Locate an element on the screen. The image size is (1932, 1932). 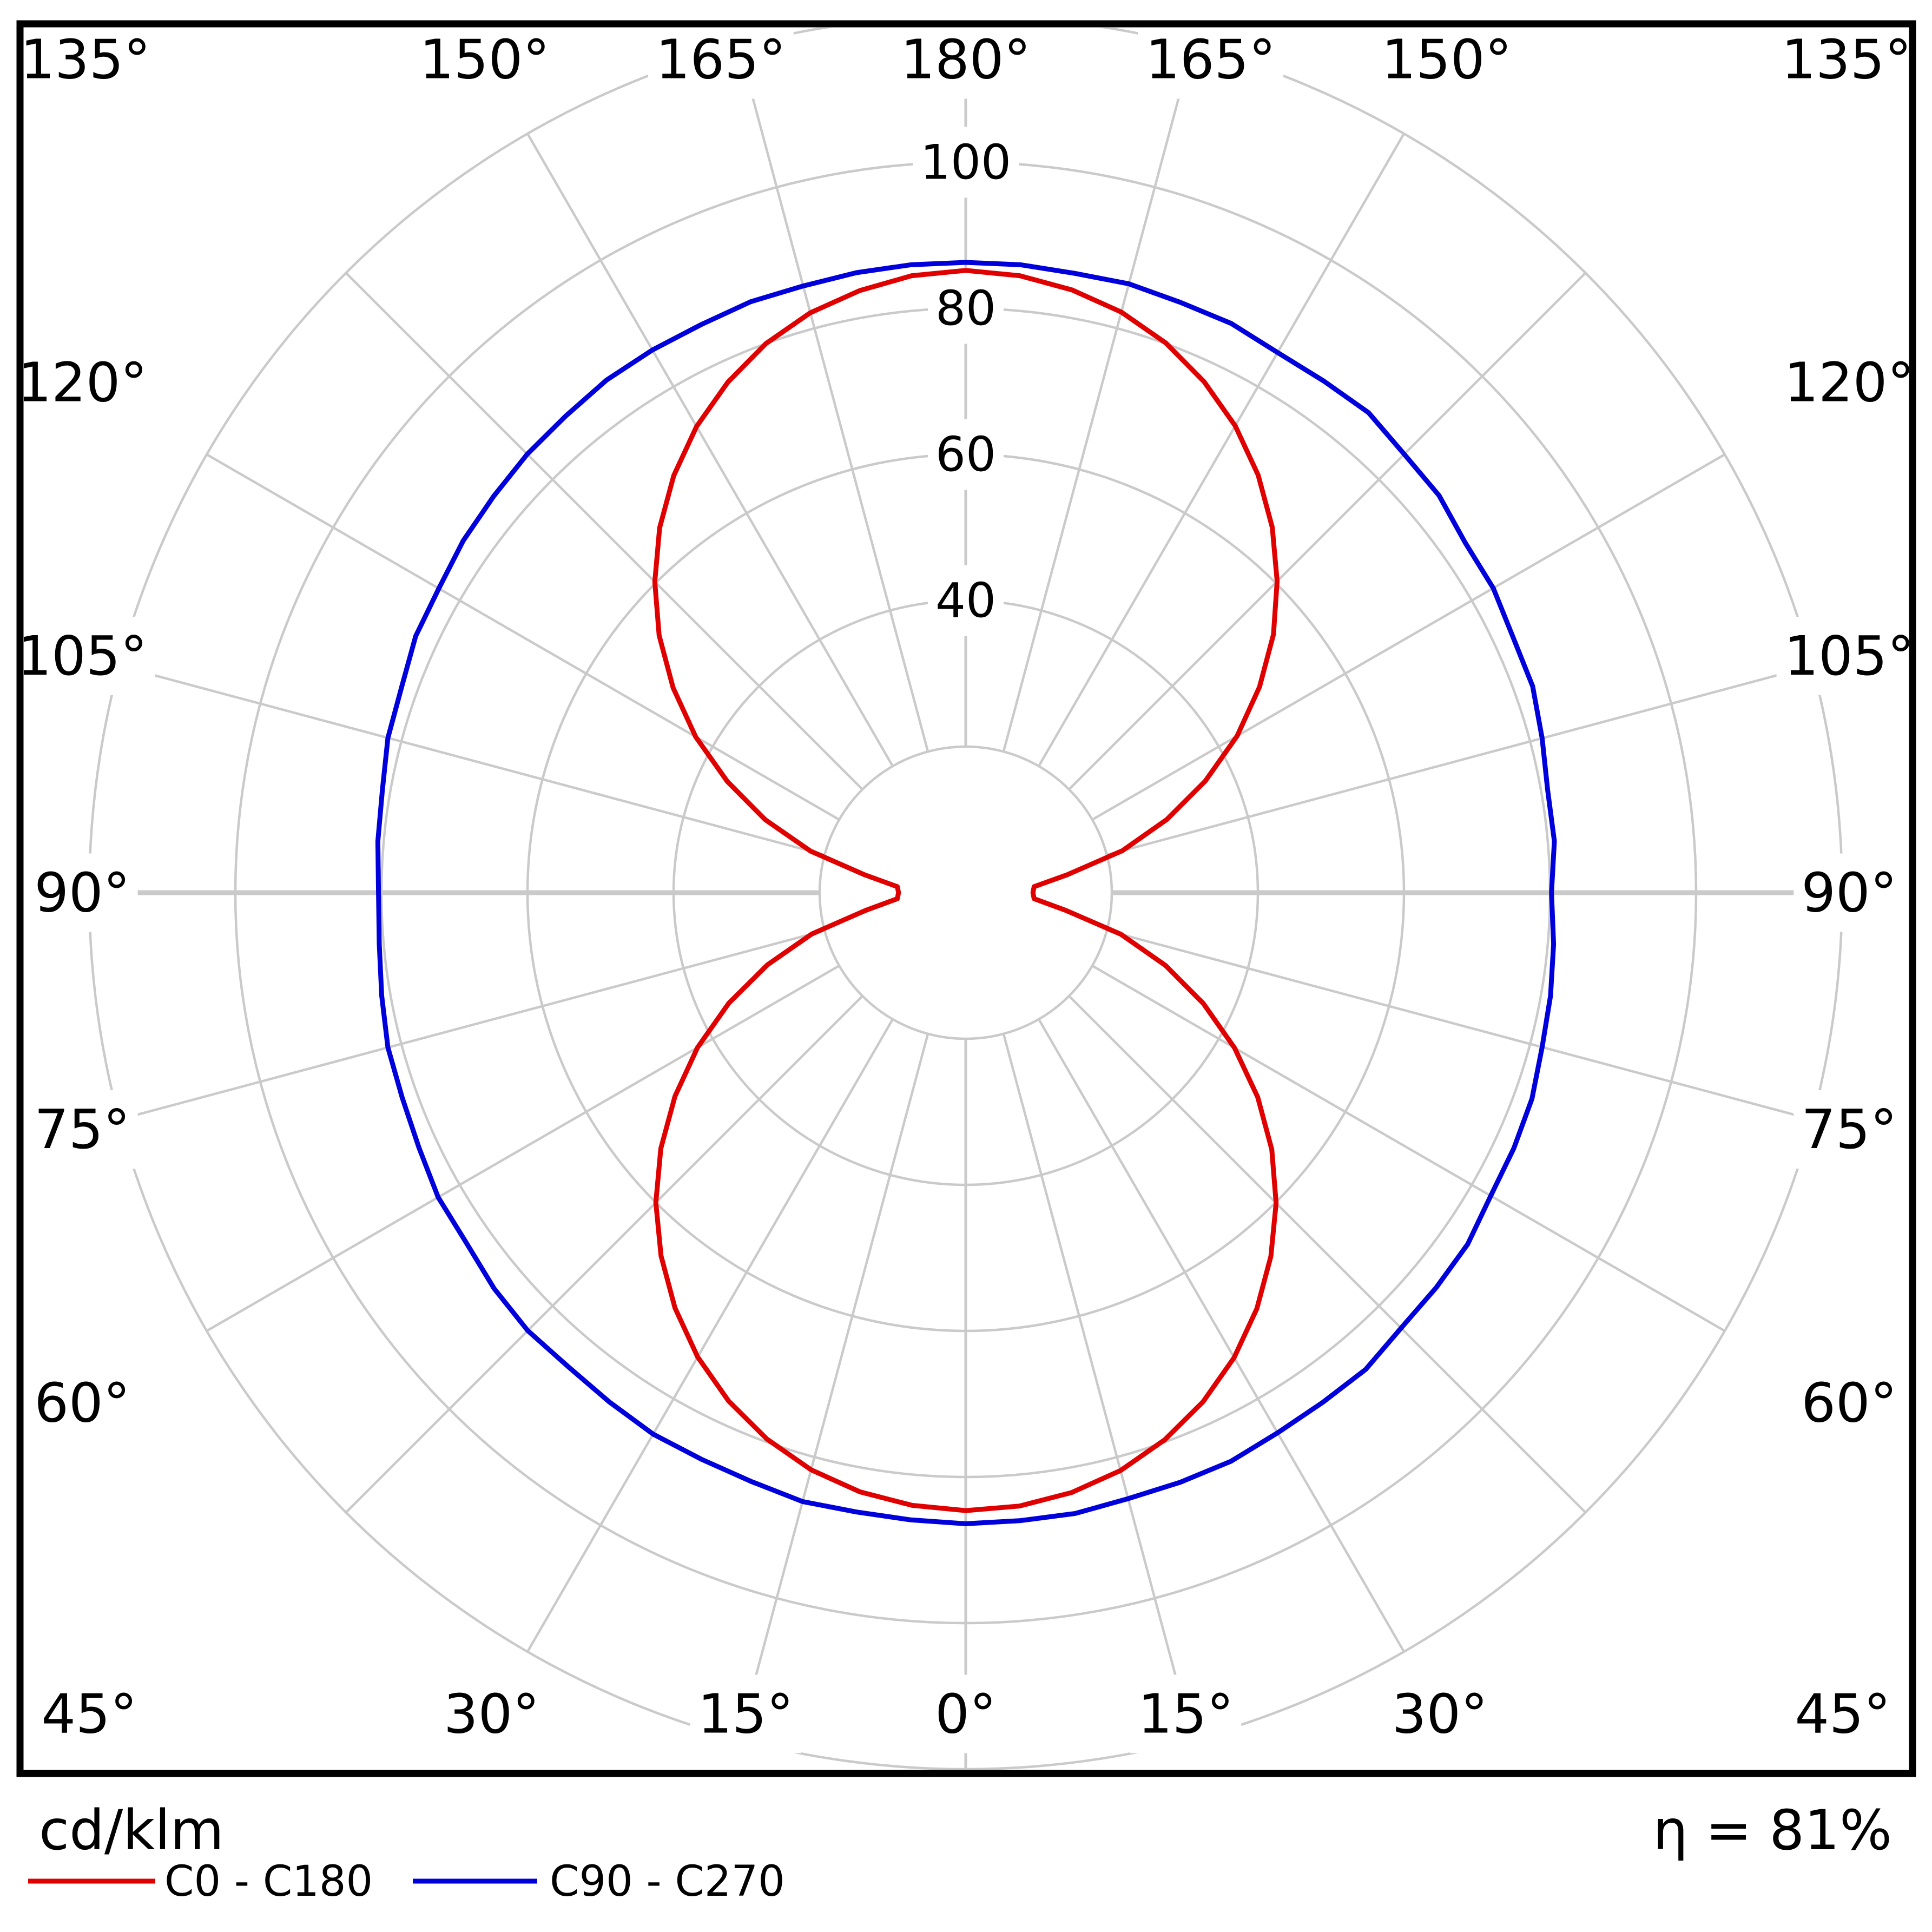
angle-label-60-left-bg is located at coordinates (82, 1402).